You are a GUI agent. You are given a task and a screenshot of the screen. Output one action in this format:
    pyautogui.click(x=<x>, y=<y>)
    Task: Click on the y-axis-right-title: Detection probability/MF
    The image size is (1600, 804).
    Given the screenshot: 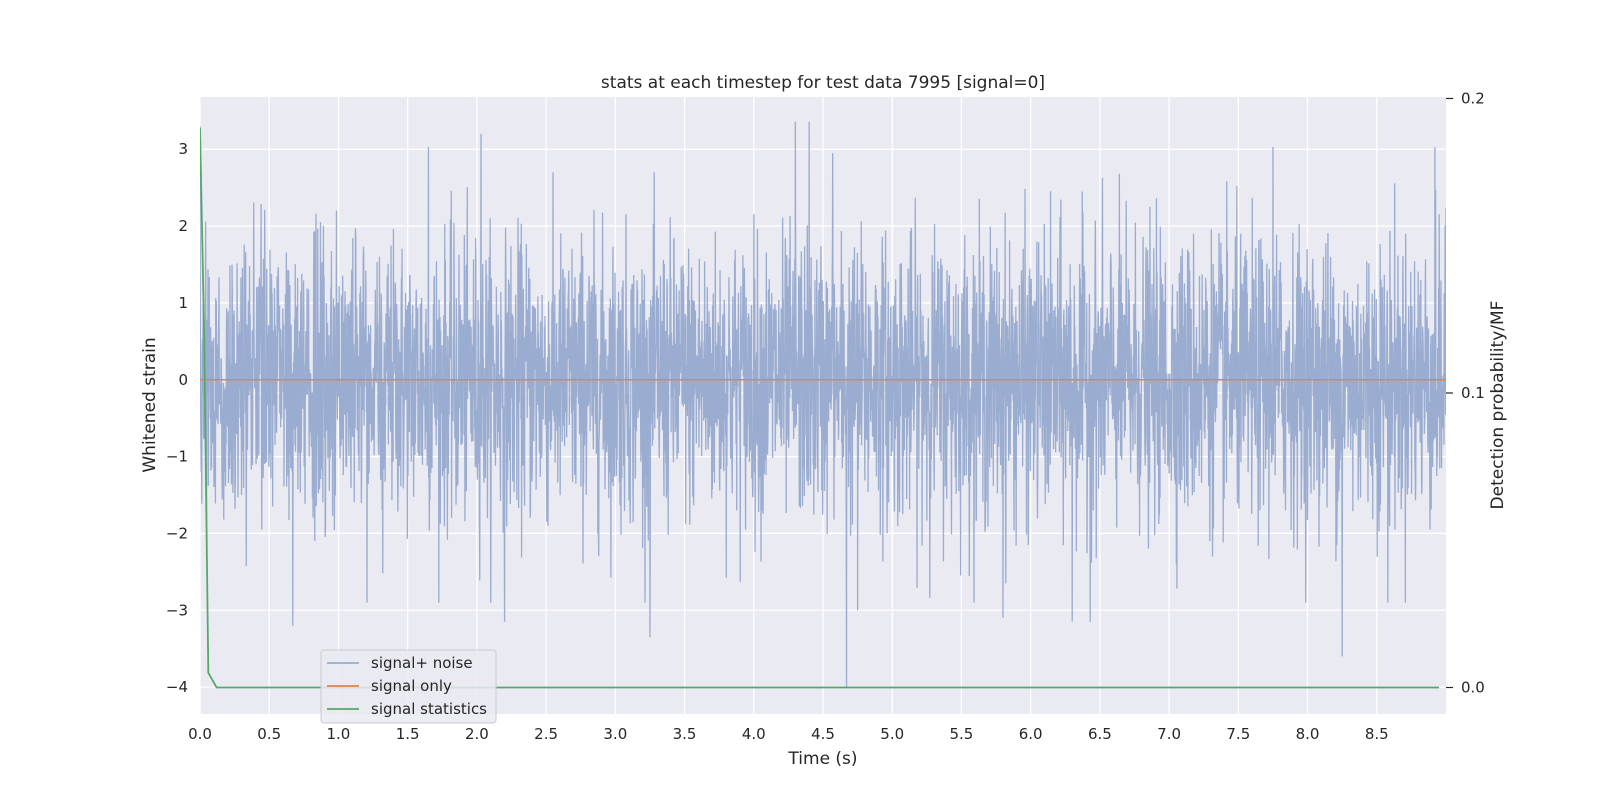 What is the action you would take?
    pyautogui.click(x=1498, y=405)
    